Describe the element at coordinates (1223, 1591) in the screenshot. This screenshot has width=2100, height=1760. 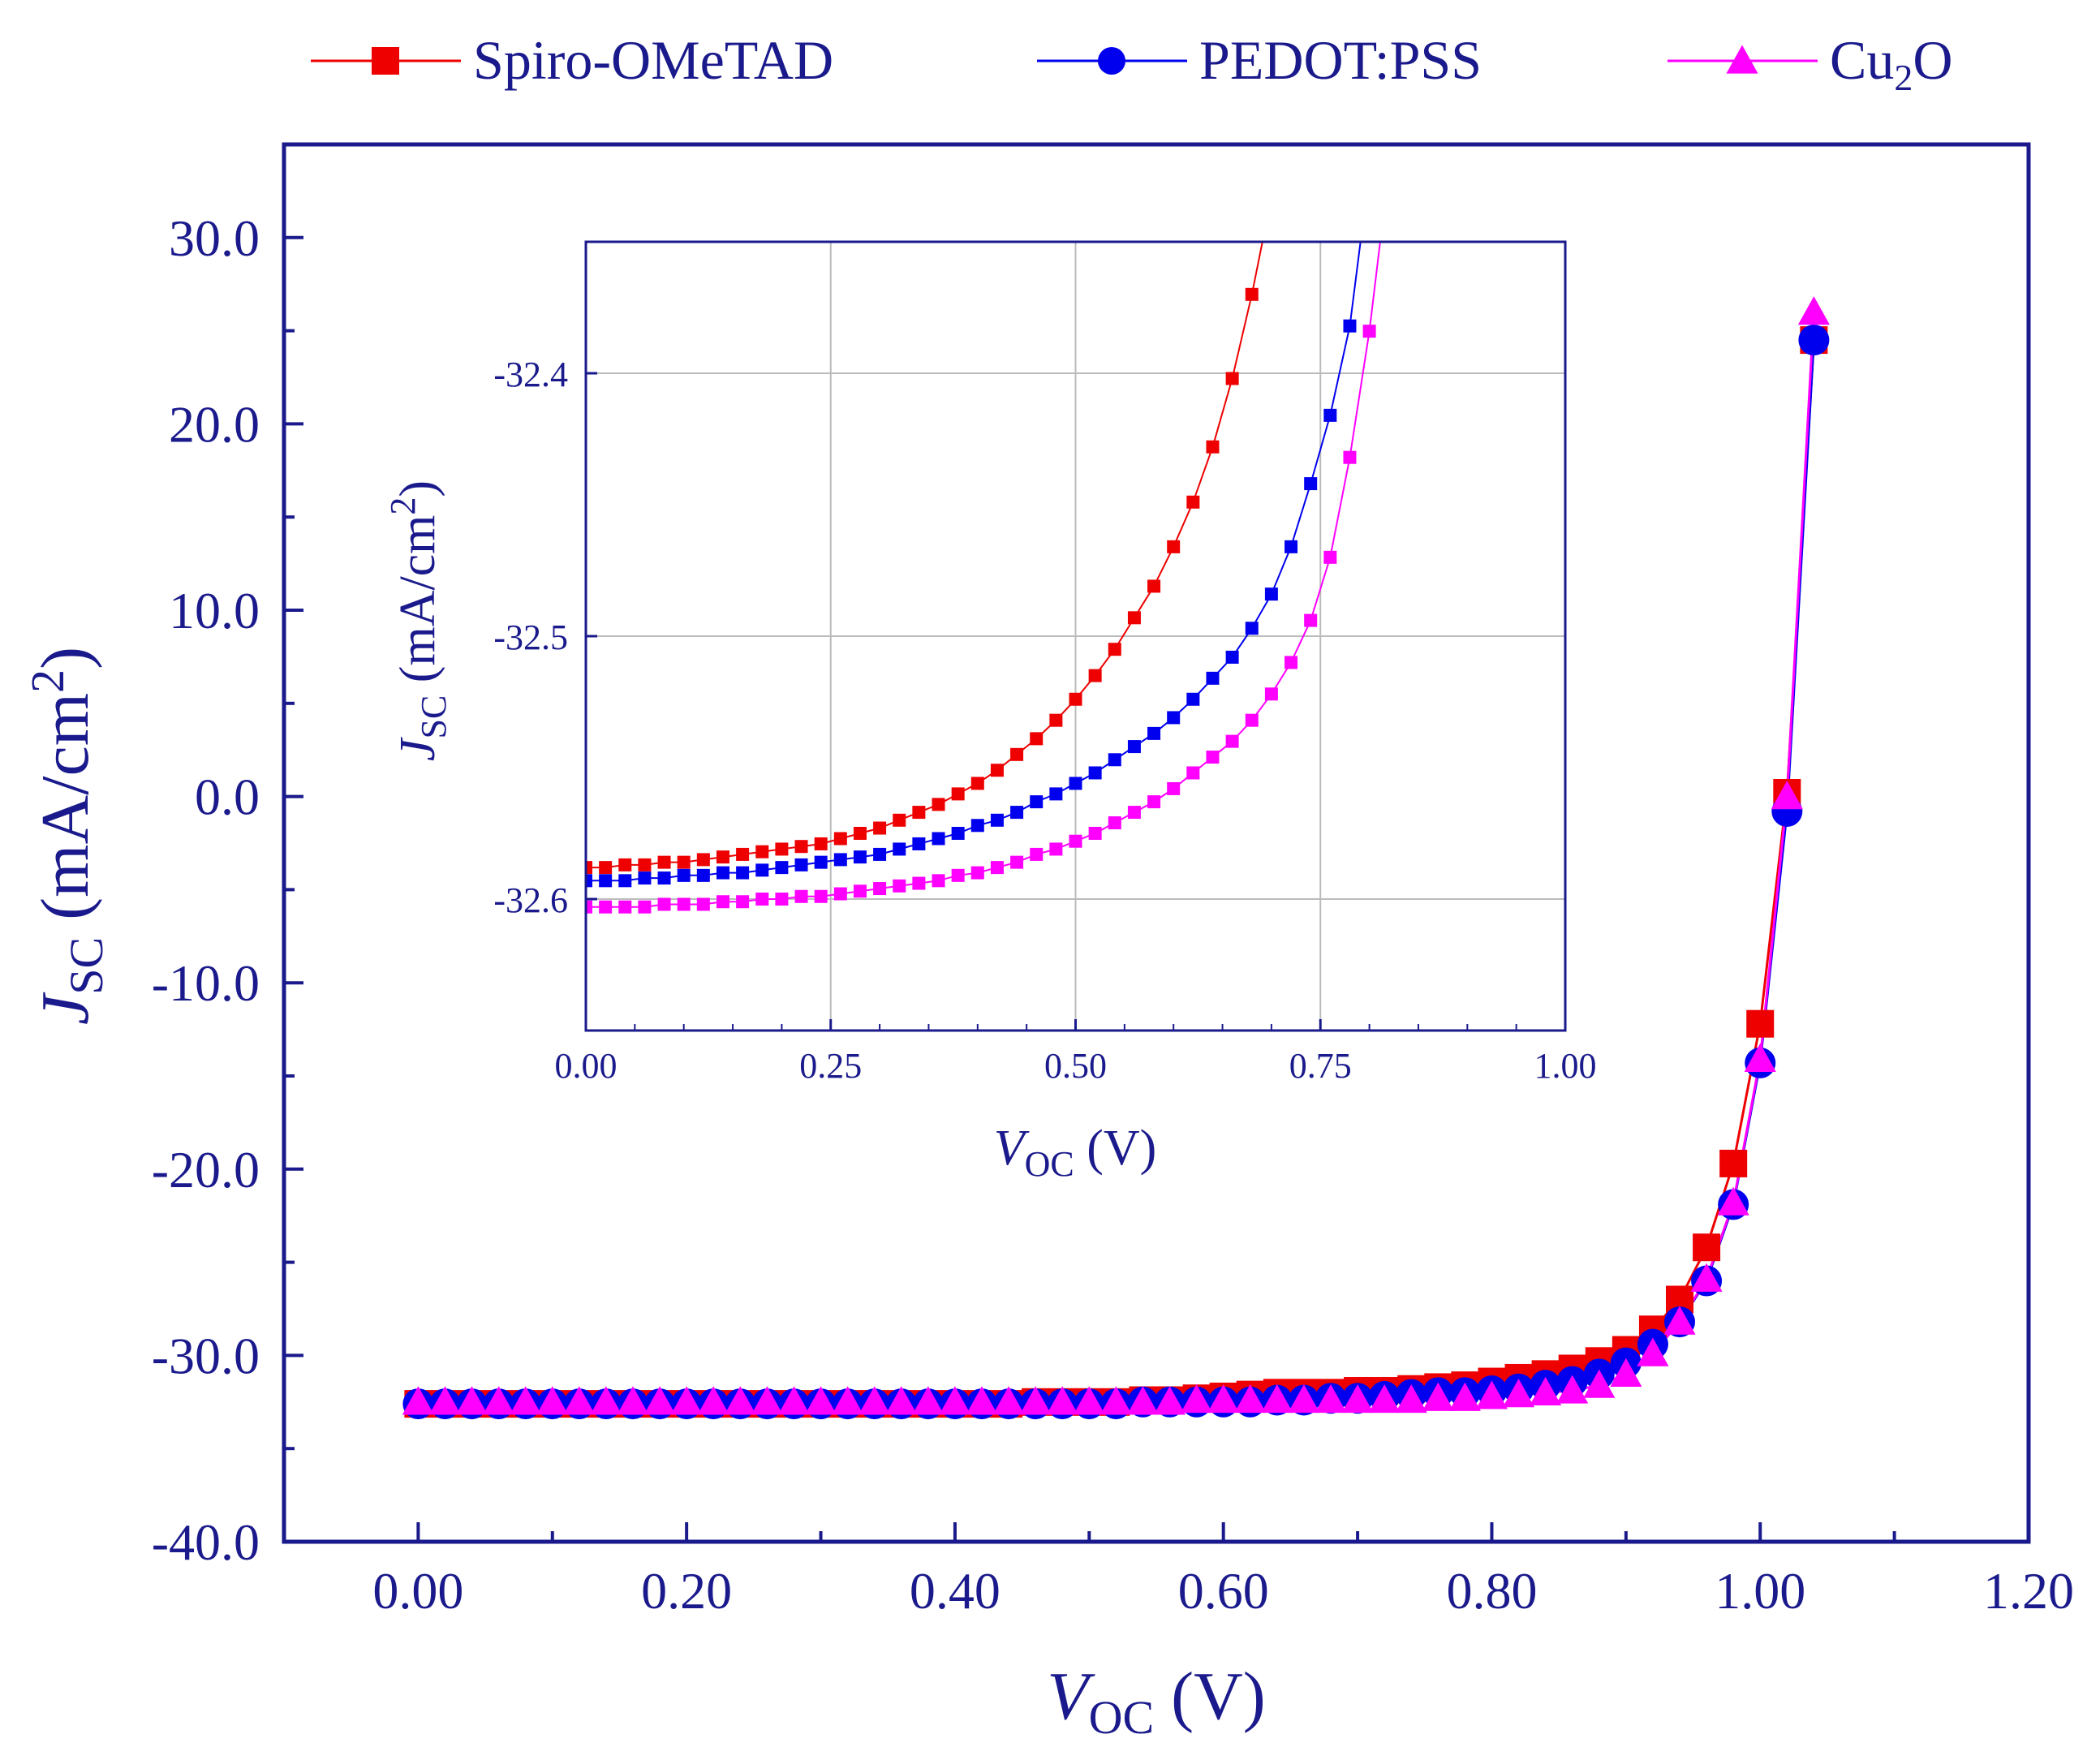
I see `x-tick-label: 0.60` at that location.